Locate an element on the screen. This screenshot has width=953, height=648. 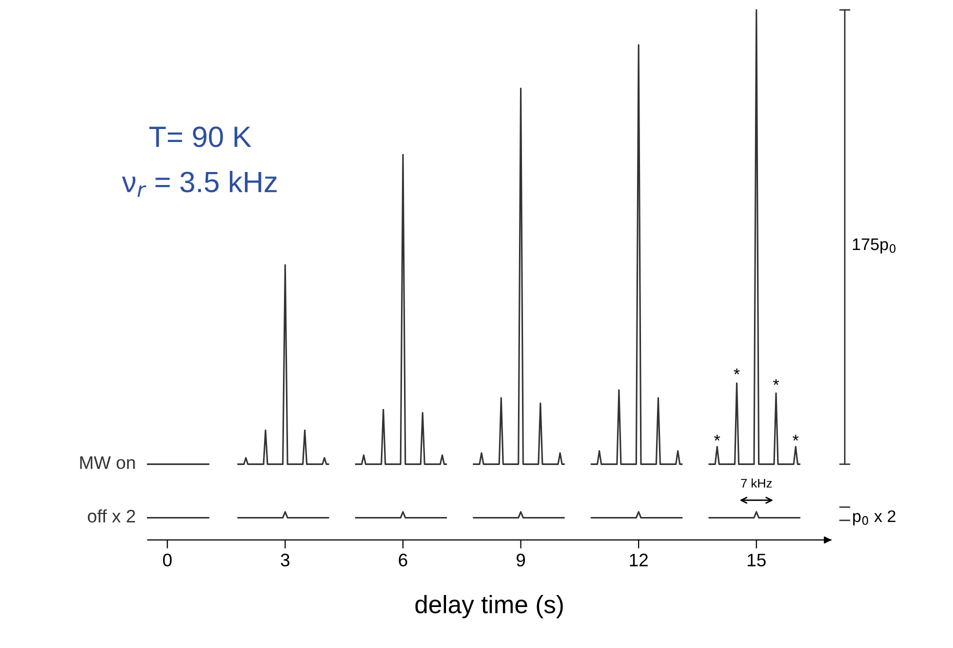
annotation: ν$_{r}$ = 3.5 kHz is located at coordinates (199, 183).